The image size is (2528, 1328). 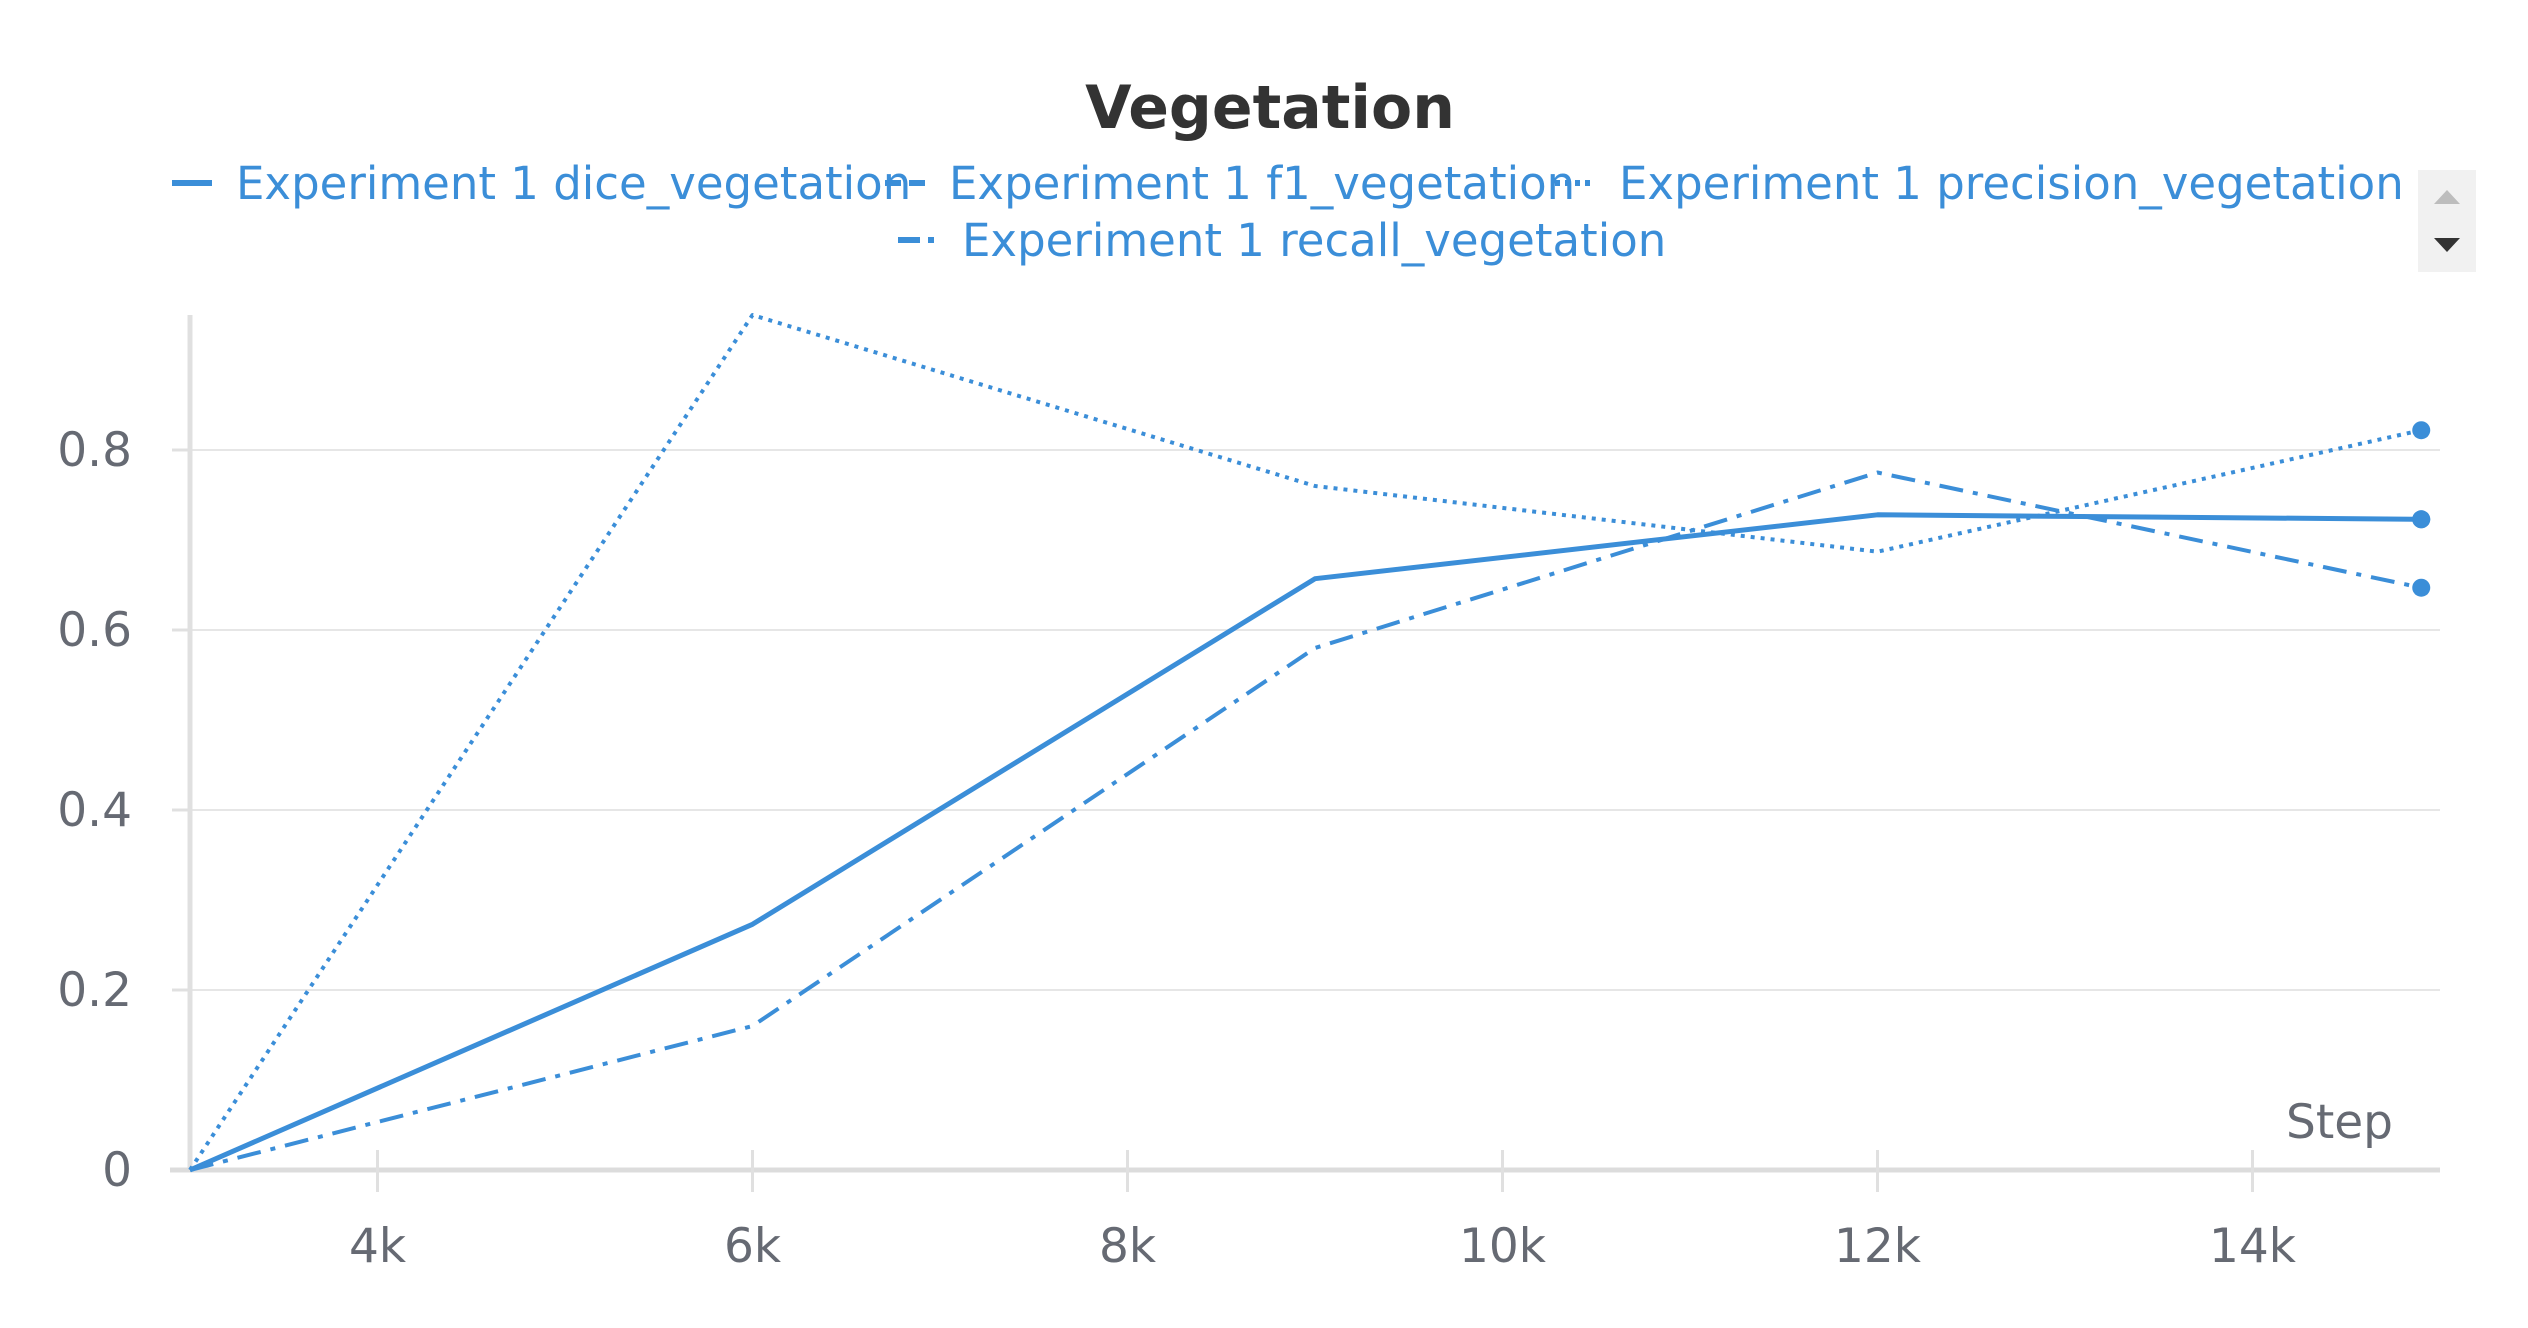 What do you see at coordinates (753, 1246) in the screenshot?
I see `x-tick-label: 6k` at bounding box center [753, 1246].